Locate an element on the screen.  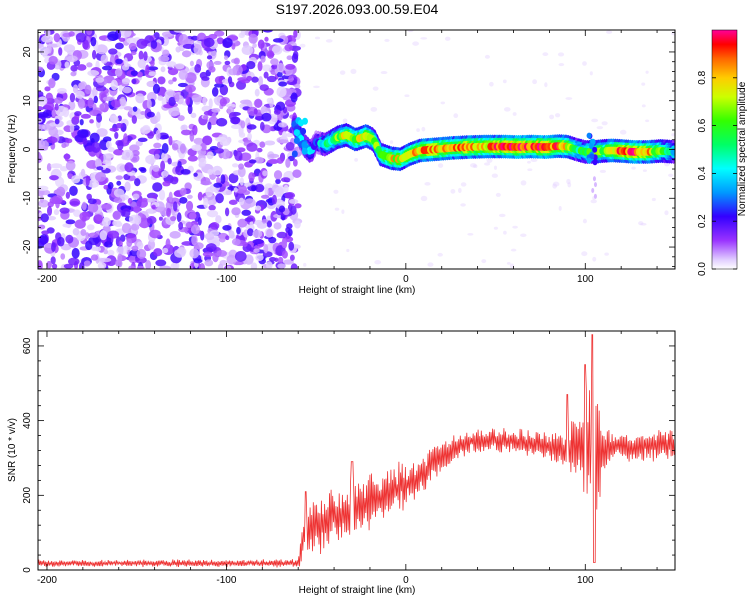
ridge-cell is located at coordinates (294, 154).